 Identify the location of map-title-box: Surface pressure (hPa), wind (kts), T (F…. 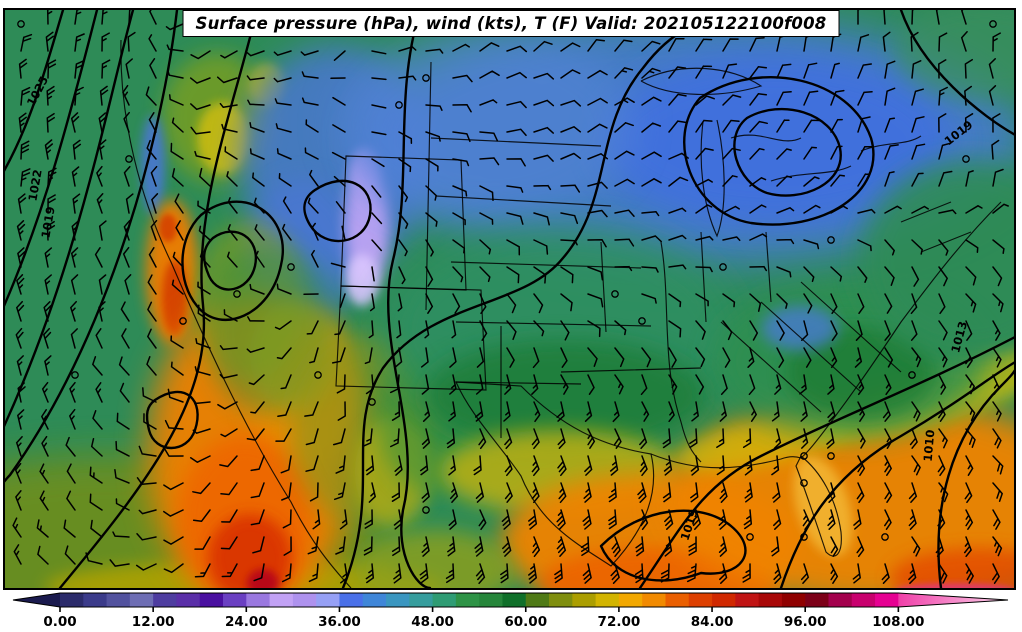
(511, 23).